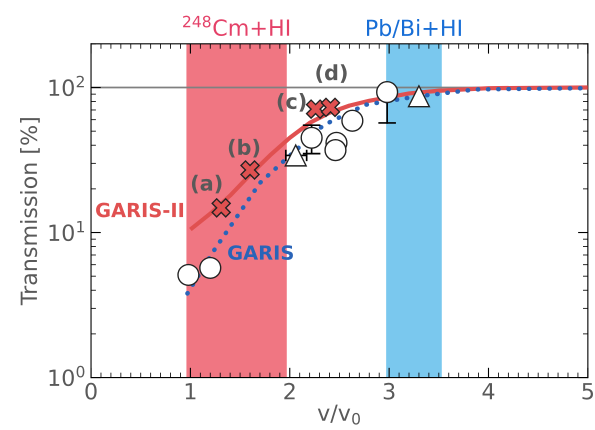  I want to click on x-tick-label: 3, so click(389, 391).